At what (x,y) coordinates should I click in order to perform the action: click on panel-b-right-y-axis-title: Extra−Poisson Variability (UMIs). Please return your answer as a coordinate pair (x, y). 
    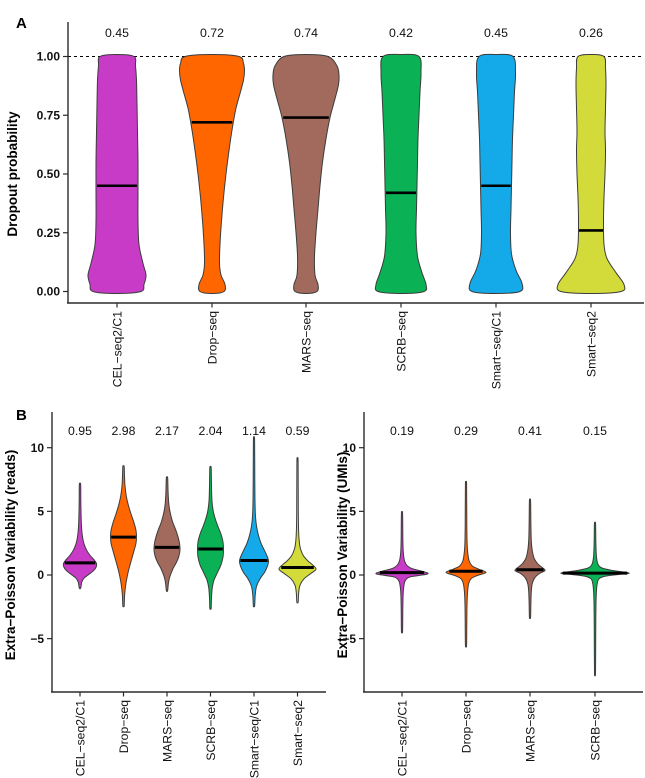
    Looking at the image, I should click on (342, 555).